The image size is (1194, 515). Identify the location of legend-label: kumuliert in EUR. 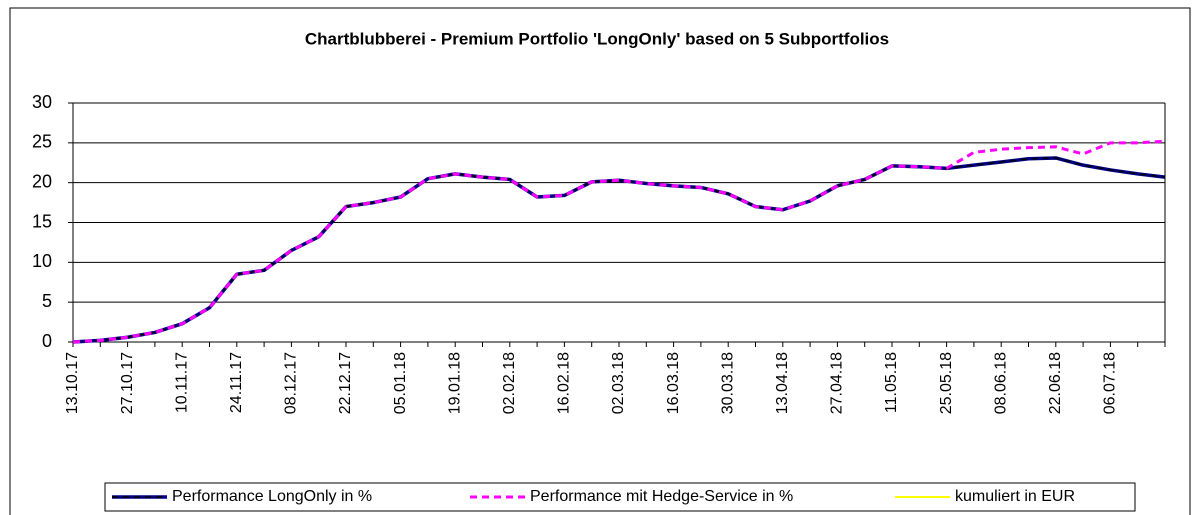
(1015, 496).